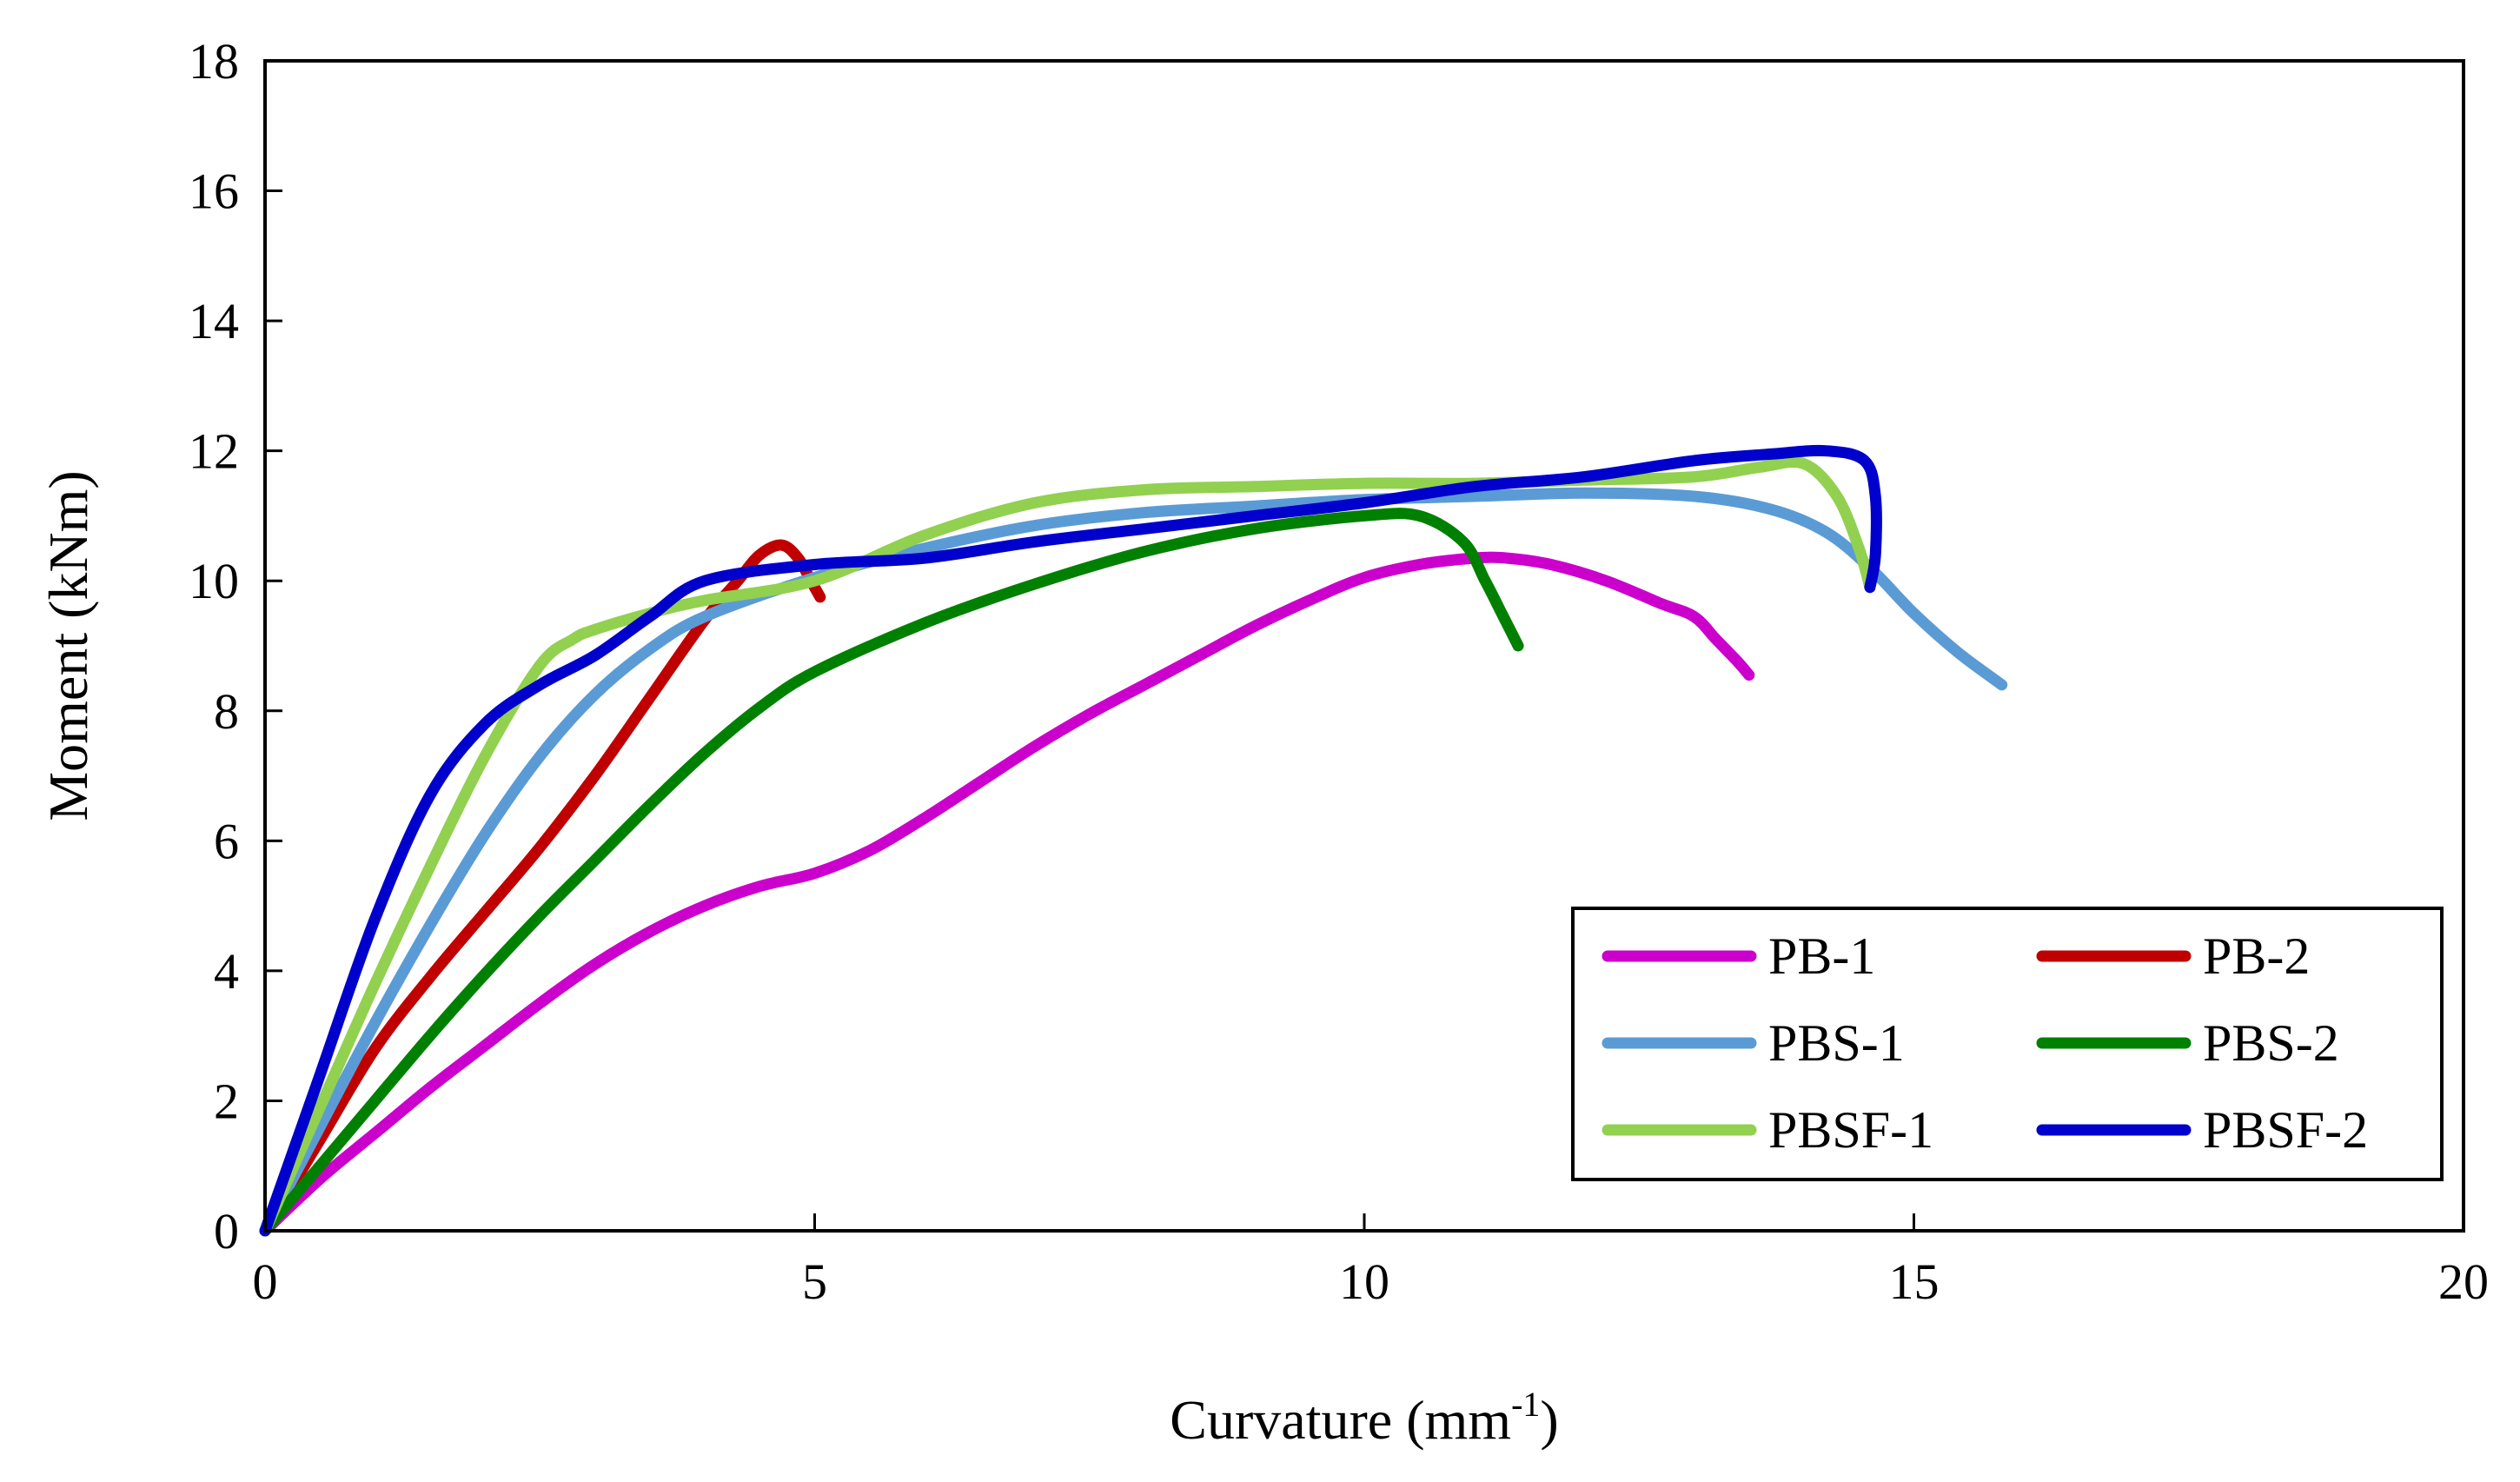  Describe the element at coordinates (1850, 1130) in the screenshot. I see `legend-label: PBSF-1` at that location.